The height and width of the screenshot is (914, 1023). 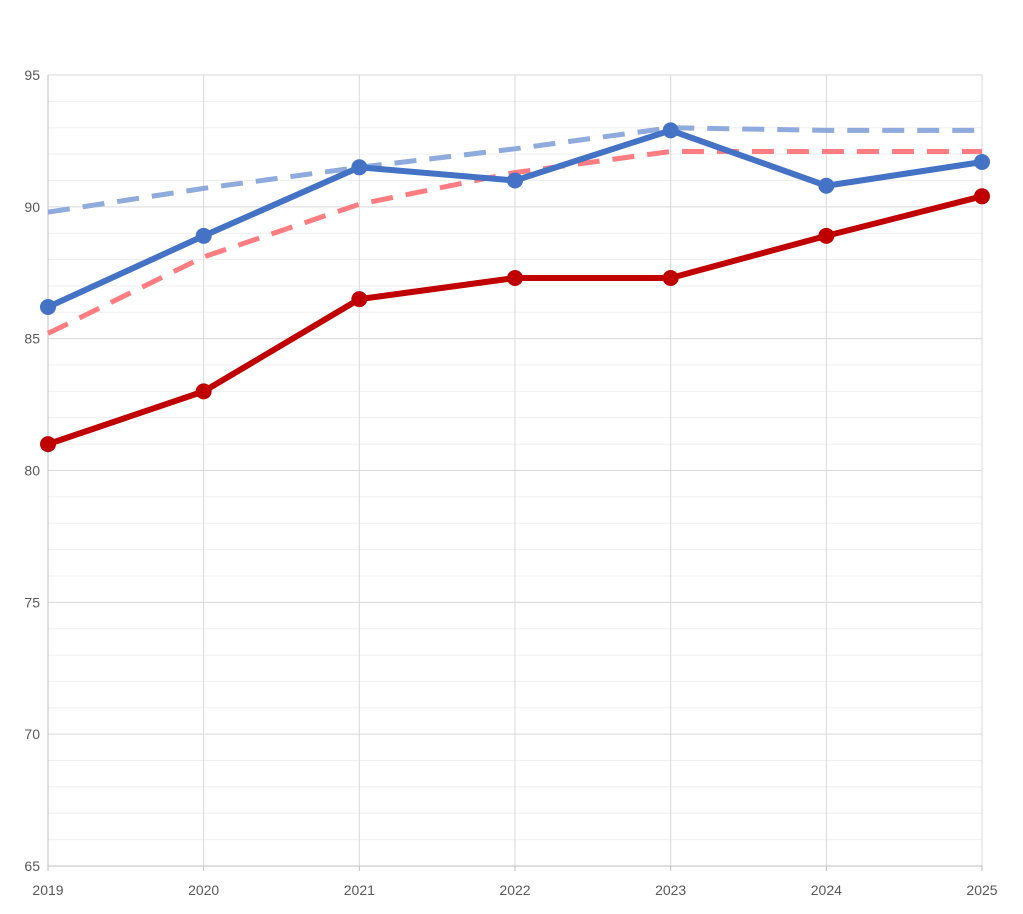 I want to click on y-tick-label: 70, so click(x=32, y=734).